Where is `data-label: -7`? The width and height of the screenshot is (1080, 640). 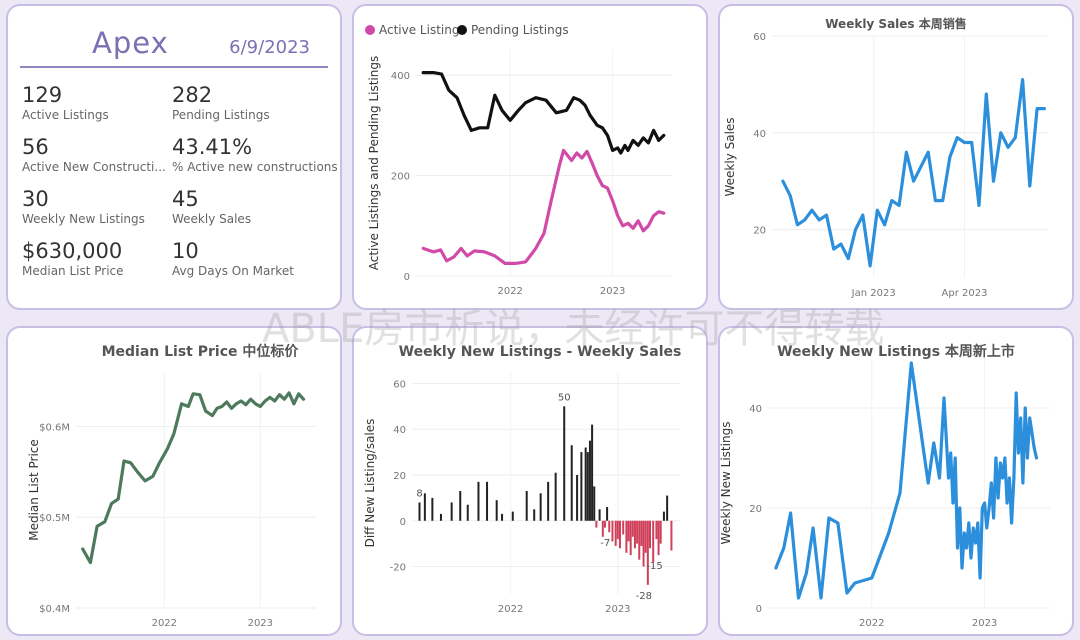
data-label: -7 is located at coordinates (605, 543).